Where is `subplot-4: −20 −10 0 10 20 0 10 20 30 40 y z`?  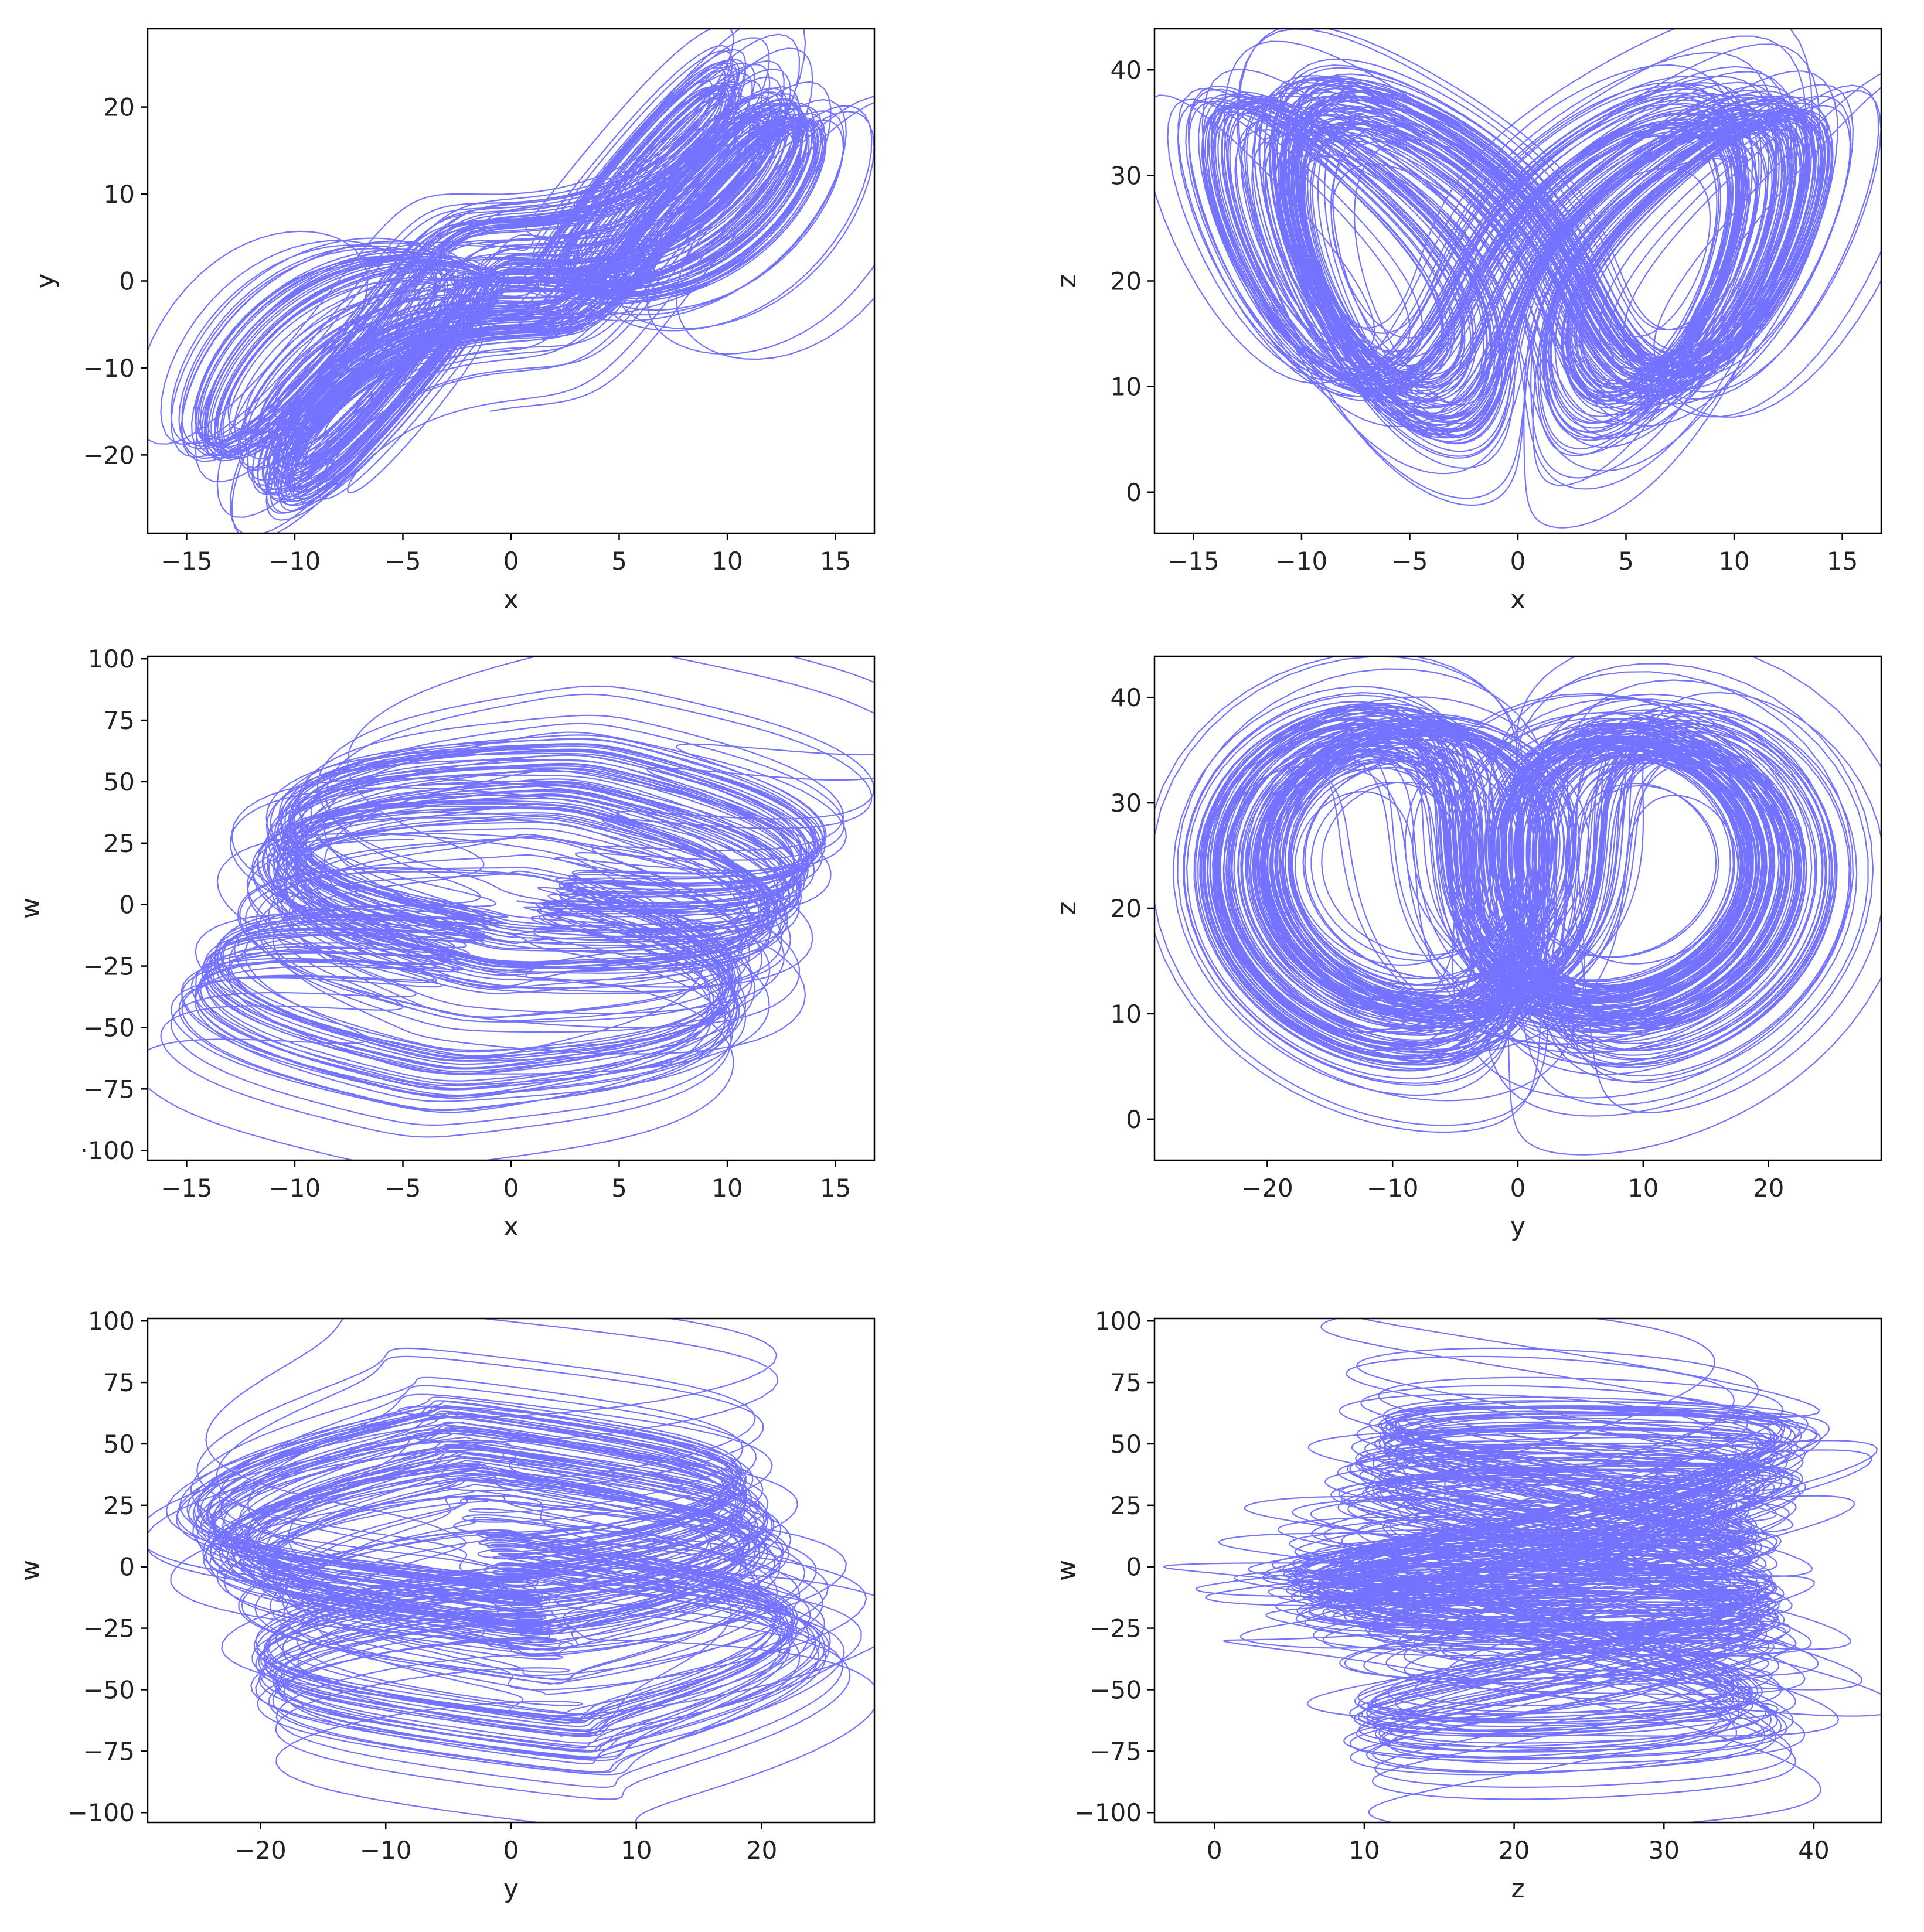
subplot-4: −20 −10 0 10 20 0 10 20 30 40 y z is located at coordinates (1467, 948).